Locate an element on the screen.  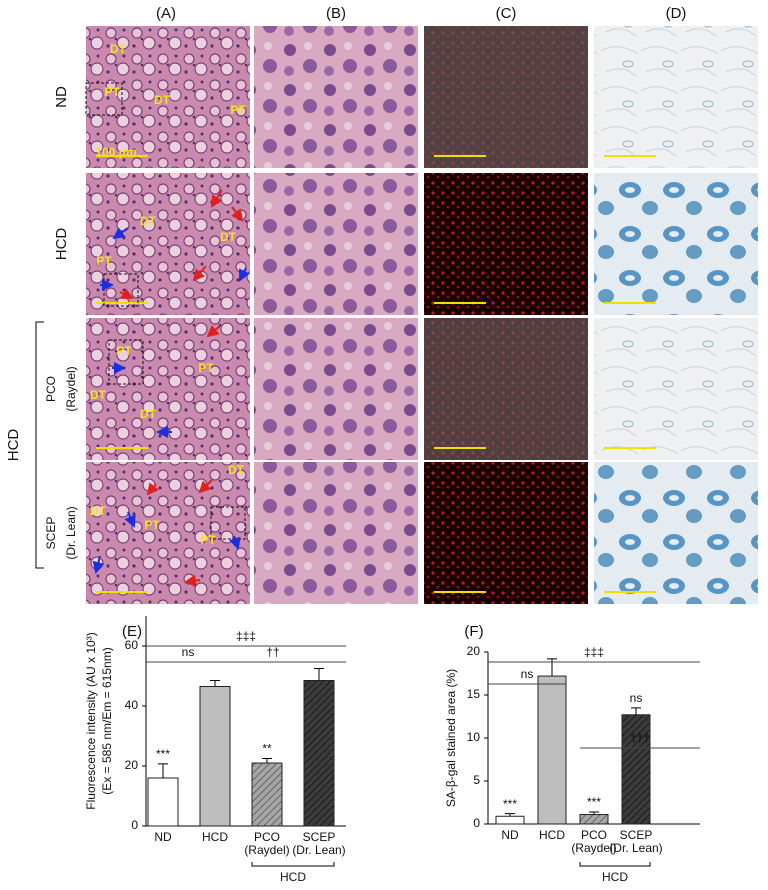
significance-label: ns is located at coordinates (636, 698).